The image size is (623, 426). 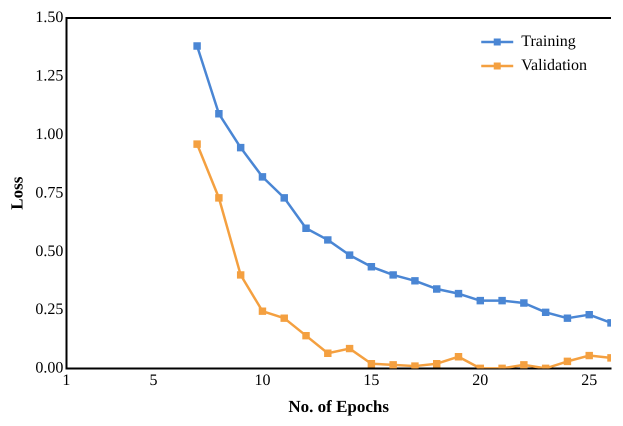 What do you see at coordinates (49, 17) in the screenshot?
I see `y-tick-label: 1.50` at bounding box center [49, 17].